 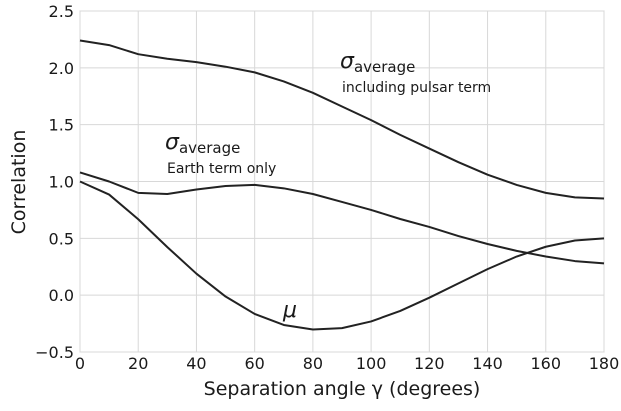 What do you see at coordinates (313, 363) in the screenshot?
I see `x-tick-label: 80` at bounding box center [313, 363].